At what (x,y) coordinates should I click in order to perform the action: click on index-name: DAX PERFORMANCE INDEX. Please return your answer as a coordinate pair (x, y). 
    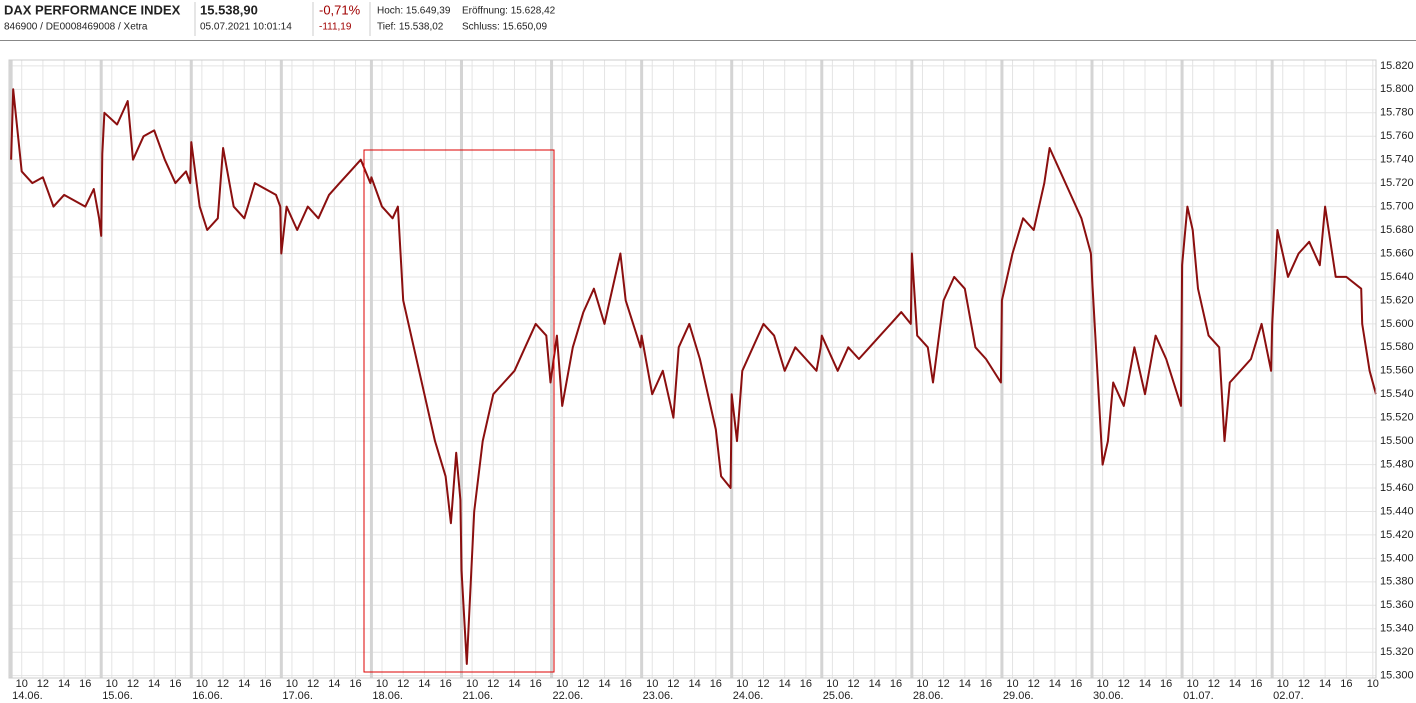
    Looking at the image, I should click on (92, 9).